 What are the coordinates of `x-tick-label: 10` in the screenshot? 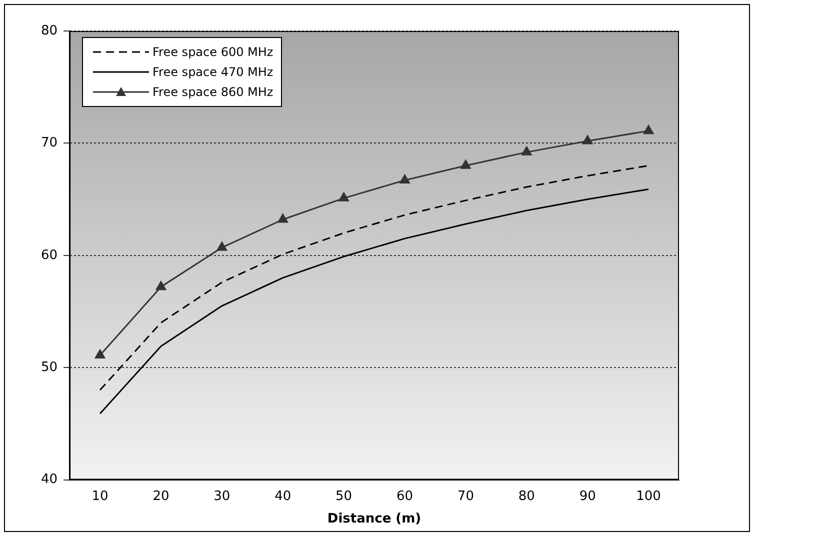 It's located at (100, 496).